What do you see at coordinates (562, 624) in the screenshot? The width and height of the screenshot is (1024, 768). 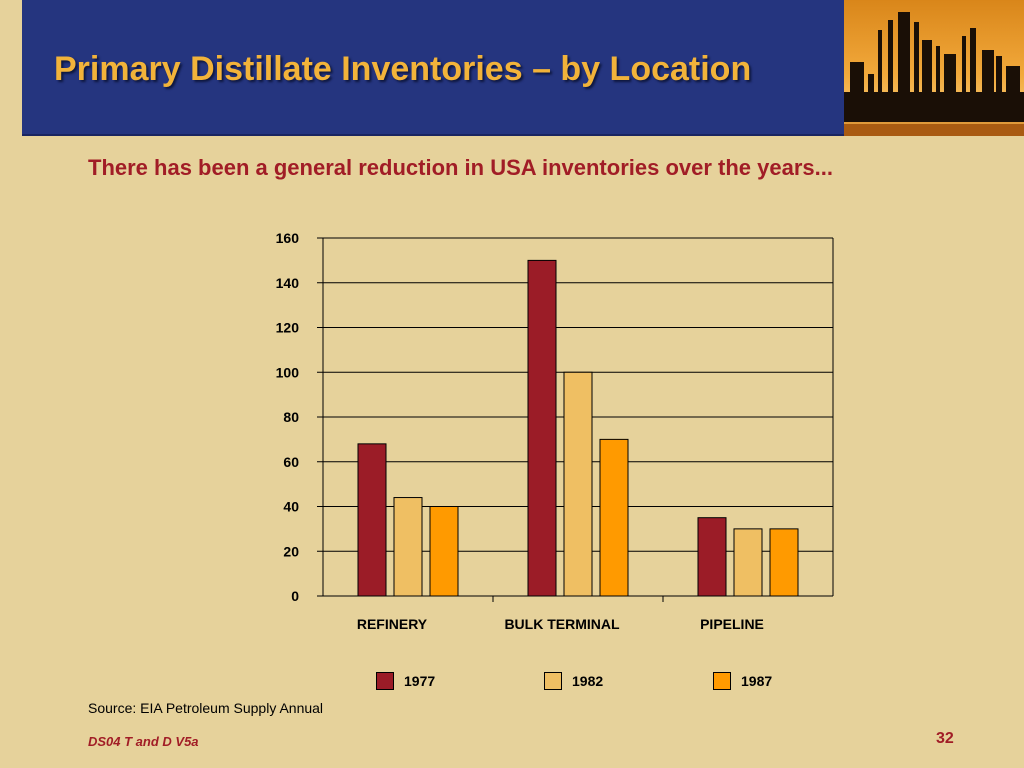 I see `x-tick-label: BULK TERMINAL` at bounding box center [562, 624].